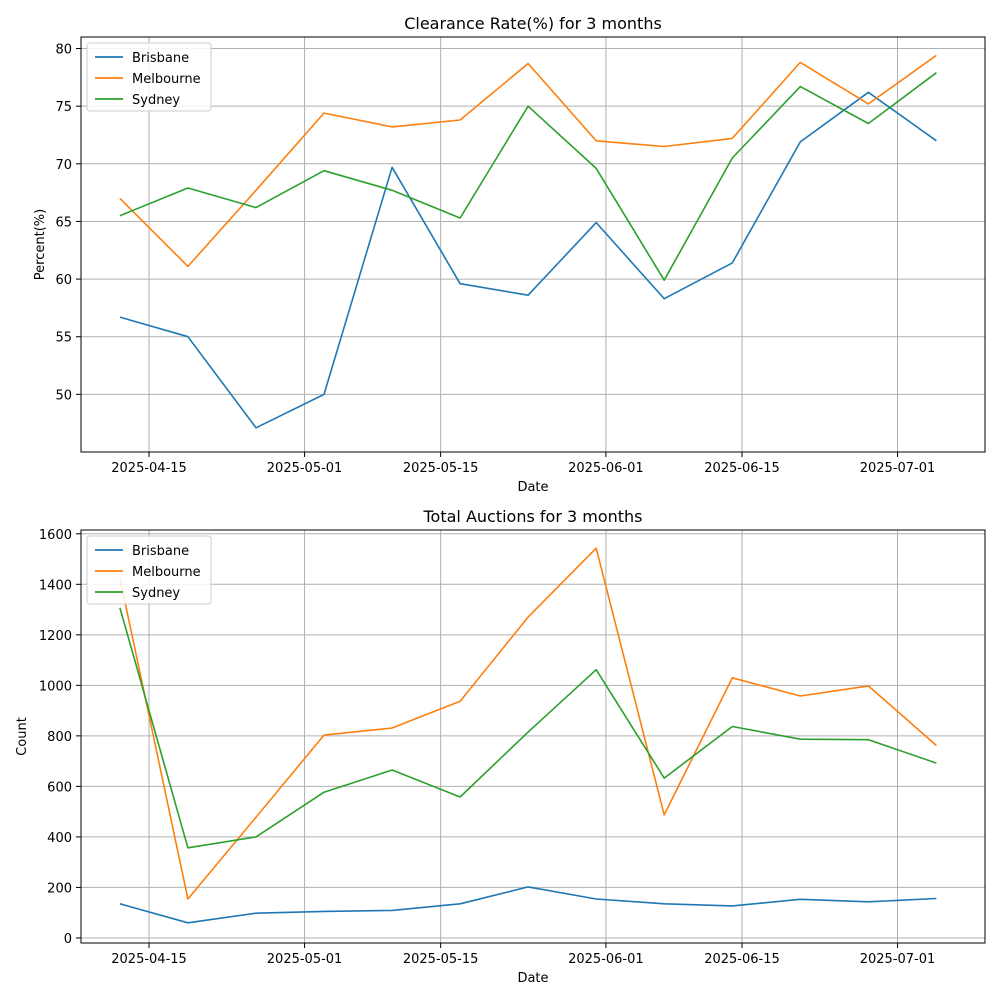  I want to click on chart0-x-tick-label: 2025-07-01, so click(898, 468).